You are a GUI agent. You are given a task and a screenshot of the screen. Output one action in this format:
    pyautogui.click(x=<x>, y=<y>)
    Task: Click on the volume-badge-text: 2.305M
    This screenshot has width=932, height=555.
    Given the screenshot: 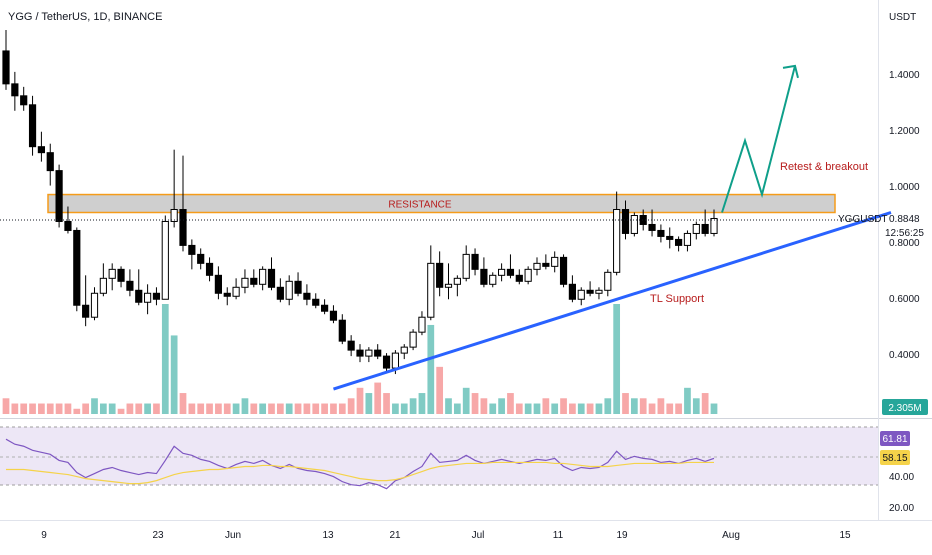 What is the action you would take?
    pyautogui.click(x=904, y=408)
    